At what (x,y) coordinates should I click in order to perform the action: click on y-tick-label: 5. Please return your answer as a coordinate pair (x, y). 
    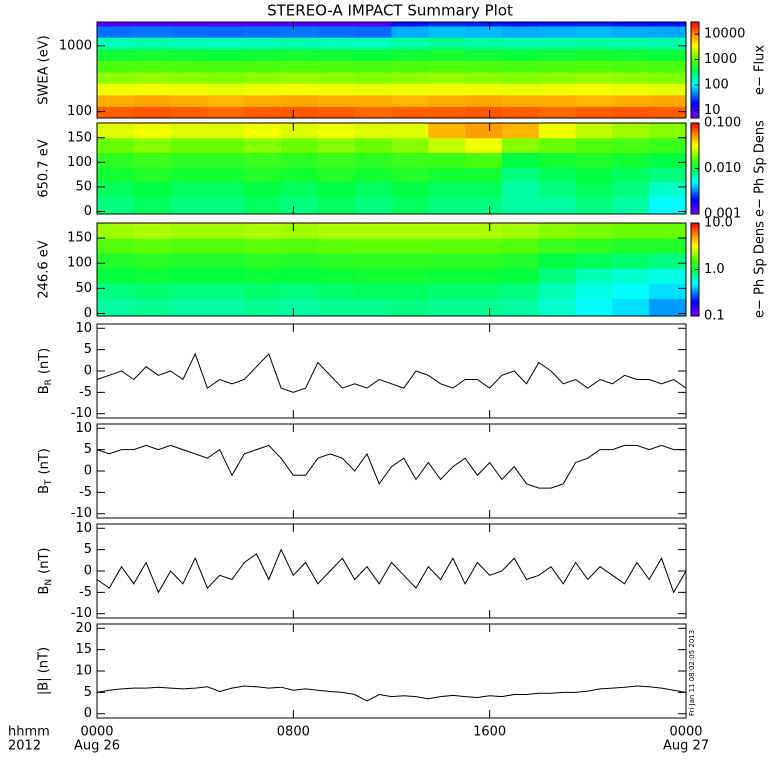
    Looking at the image, I should click on (88, 692).